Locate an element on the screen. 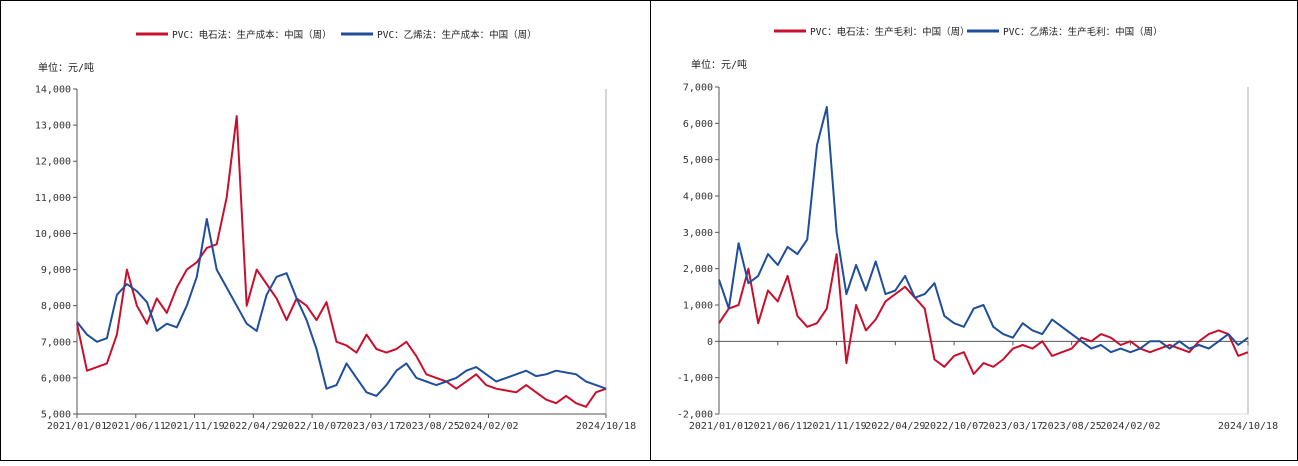  y-tick-label: 3,000 is located at coordinates (698, 233).